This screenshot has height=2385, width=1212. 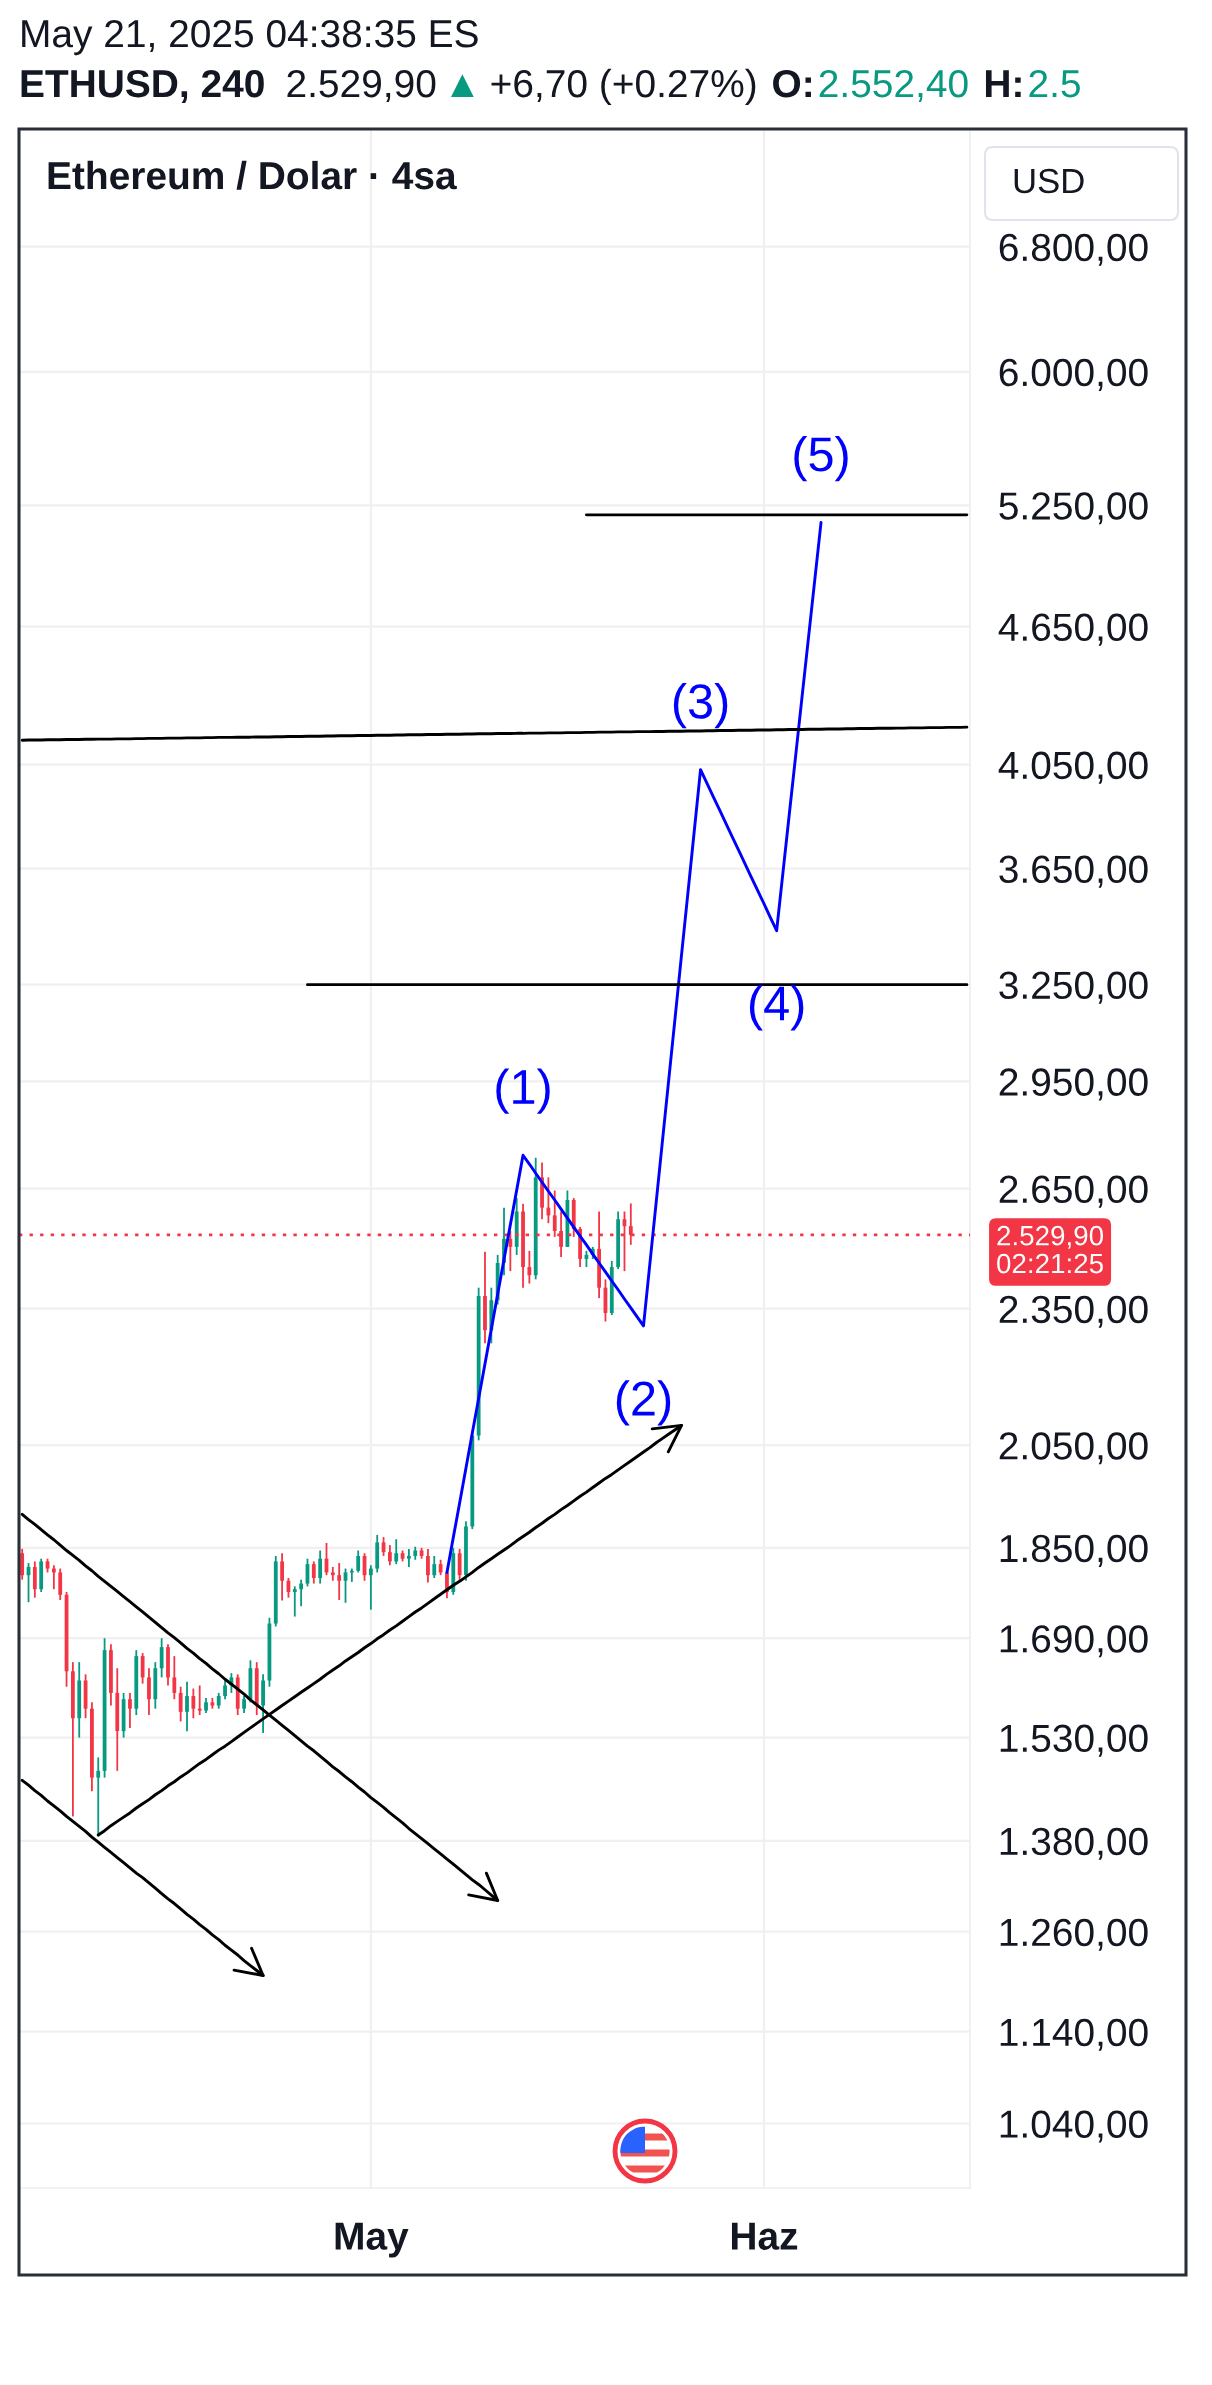 What do you see at coordinates (1050, 1249) in the screenshot?
I see `ref-line-label: 2.529,90 02:21:25` at bounding box center [1050, 1249].